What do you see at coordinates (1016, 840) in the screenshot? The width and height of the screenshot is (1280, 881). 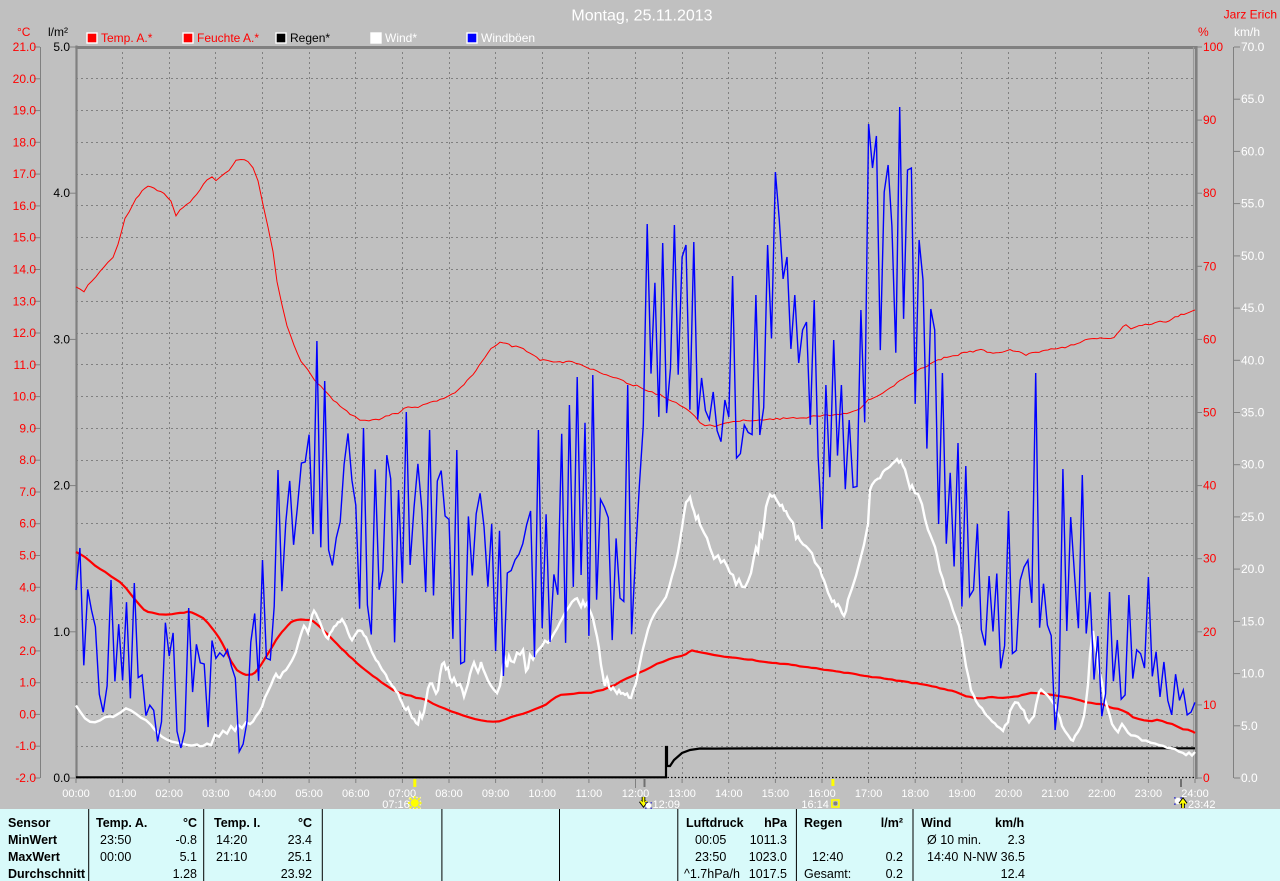 I see `svg-text: 2.3` at bounding box center [1016, 840].